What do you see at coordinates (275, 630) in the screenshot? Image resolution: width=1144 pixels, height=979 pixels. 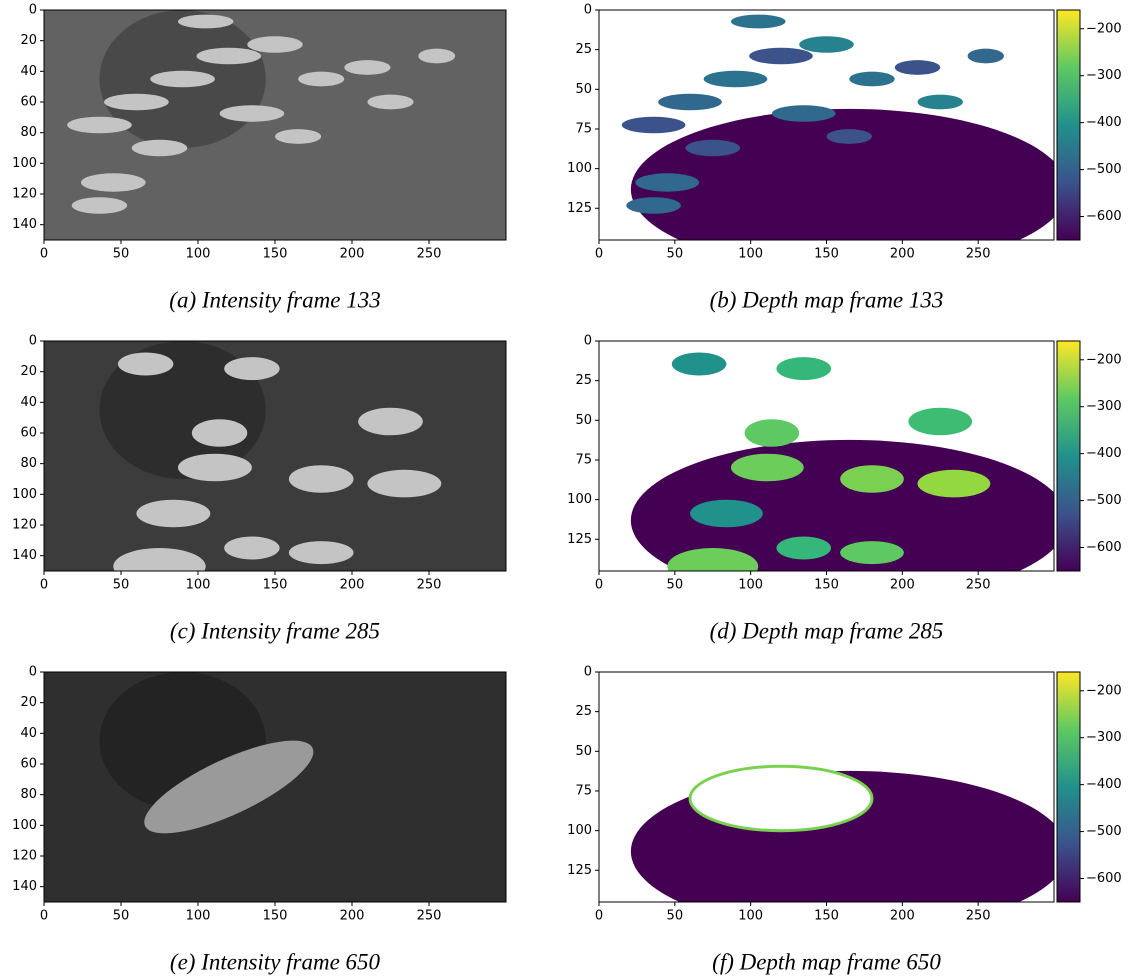 I see `caption: (c) Intensity frame 285` at bounding box center [275, 630].